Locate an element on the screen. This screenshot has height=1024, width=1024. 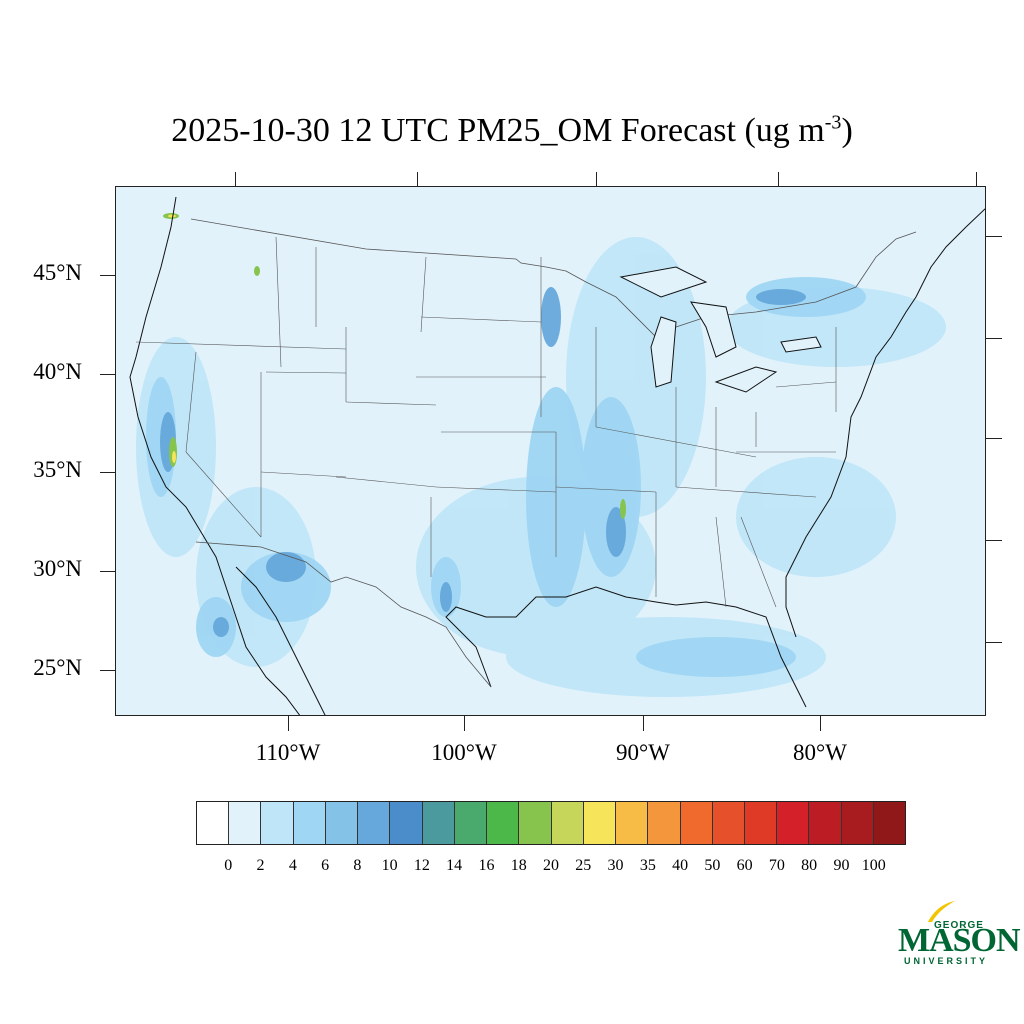
colorbar-label: 90 is located at coordinates (841, 865).